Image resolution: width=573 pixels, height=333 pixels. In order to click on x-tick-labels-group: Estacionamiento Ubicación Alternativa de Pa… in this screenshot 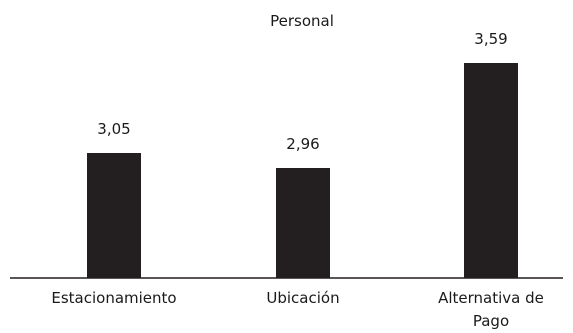, I will do `click(297, 309)`.